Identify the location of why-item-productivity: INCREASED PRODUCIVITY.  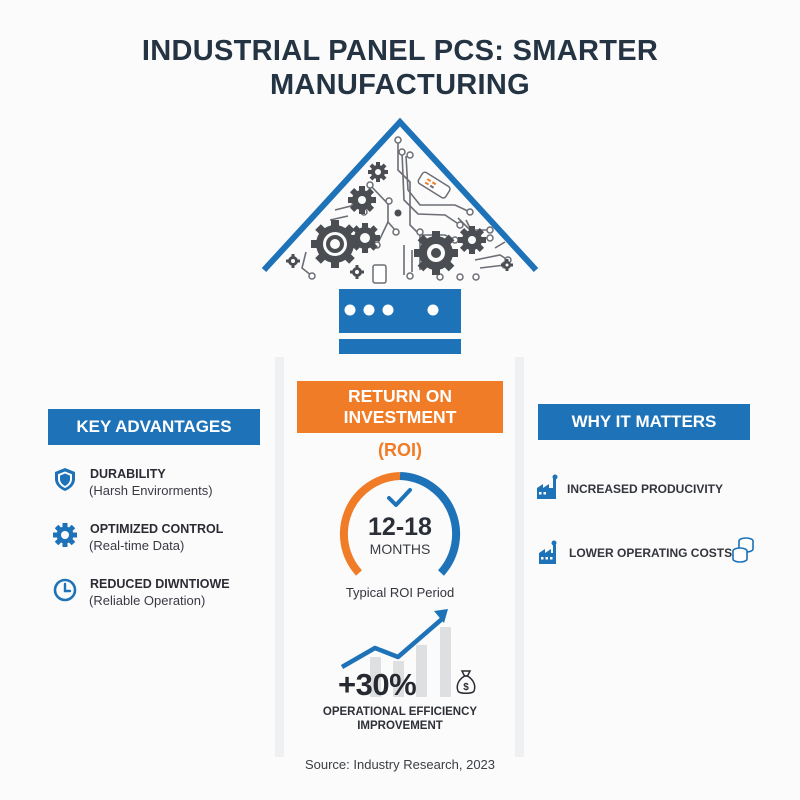
(646, 489).